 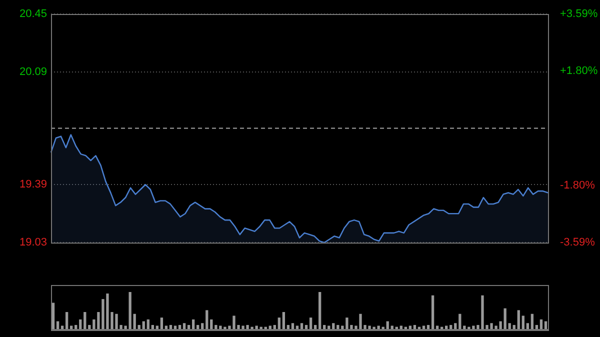 What do you see at coordinates (578, 186) in the screenshot?
I see `y2-tick-label: -1.80%` at bounding box center [578, 186].